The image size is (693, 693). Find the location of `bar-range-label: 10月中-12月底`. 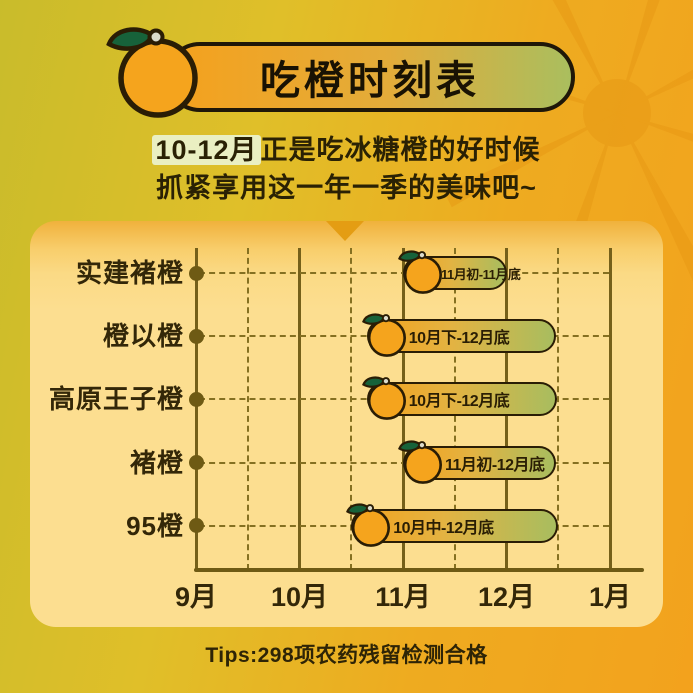

bar-range-label: 10月中-12月底 is located at coordinates (443, 528).